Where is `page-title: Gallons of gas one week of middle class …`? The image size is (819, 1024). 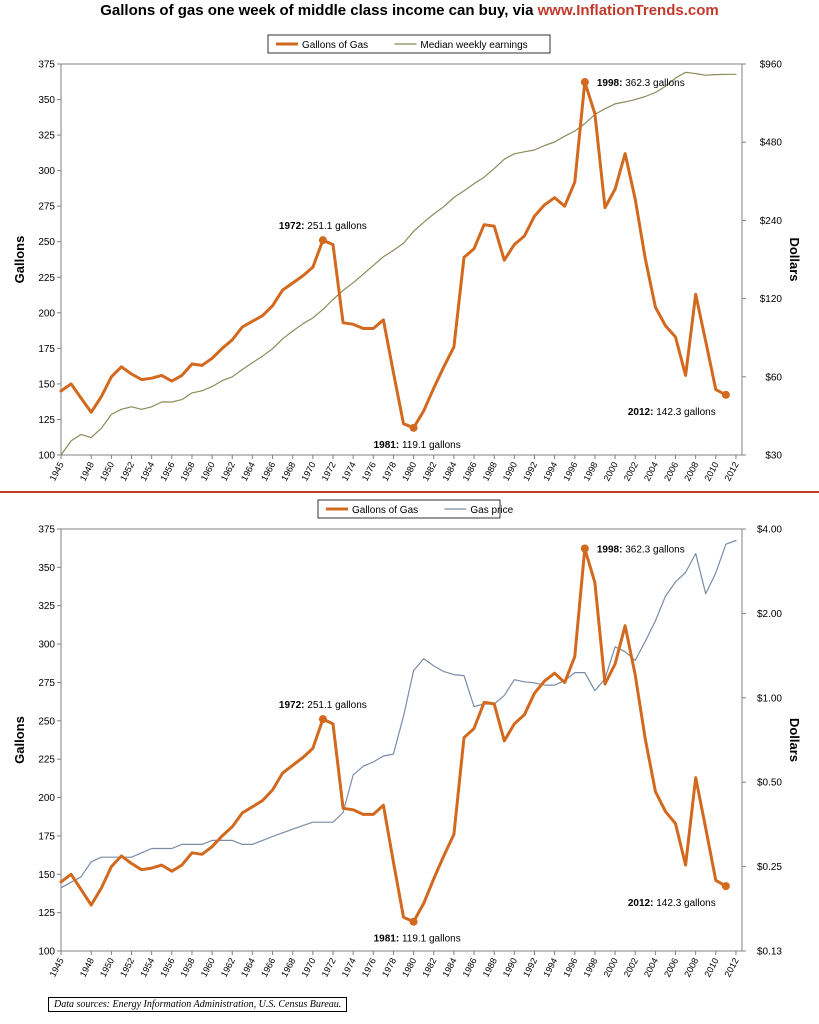
page-title: Gallons of gas one week of middle class … is located at coordinates (409, 10).